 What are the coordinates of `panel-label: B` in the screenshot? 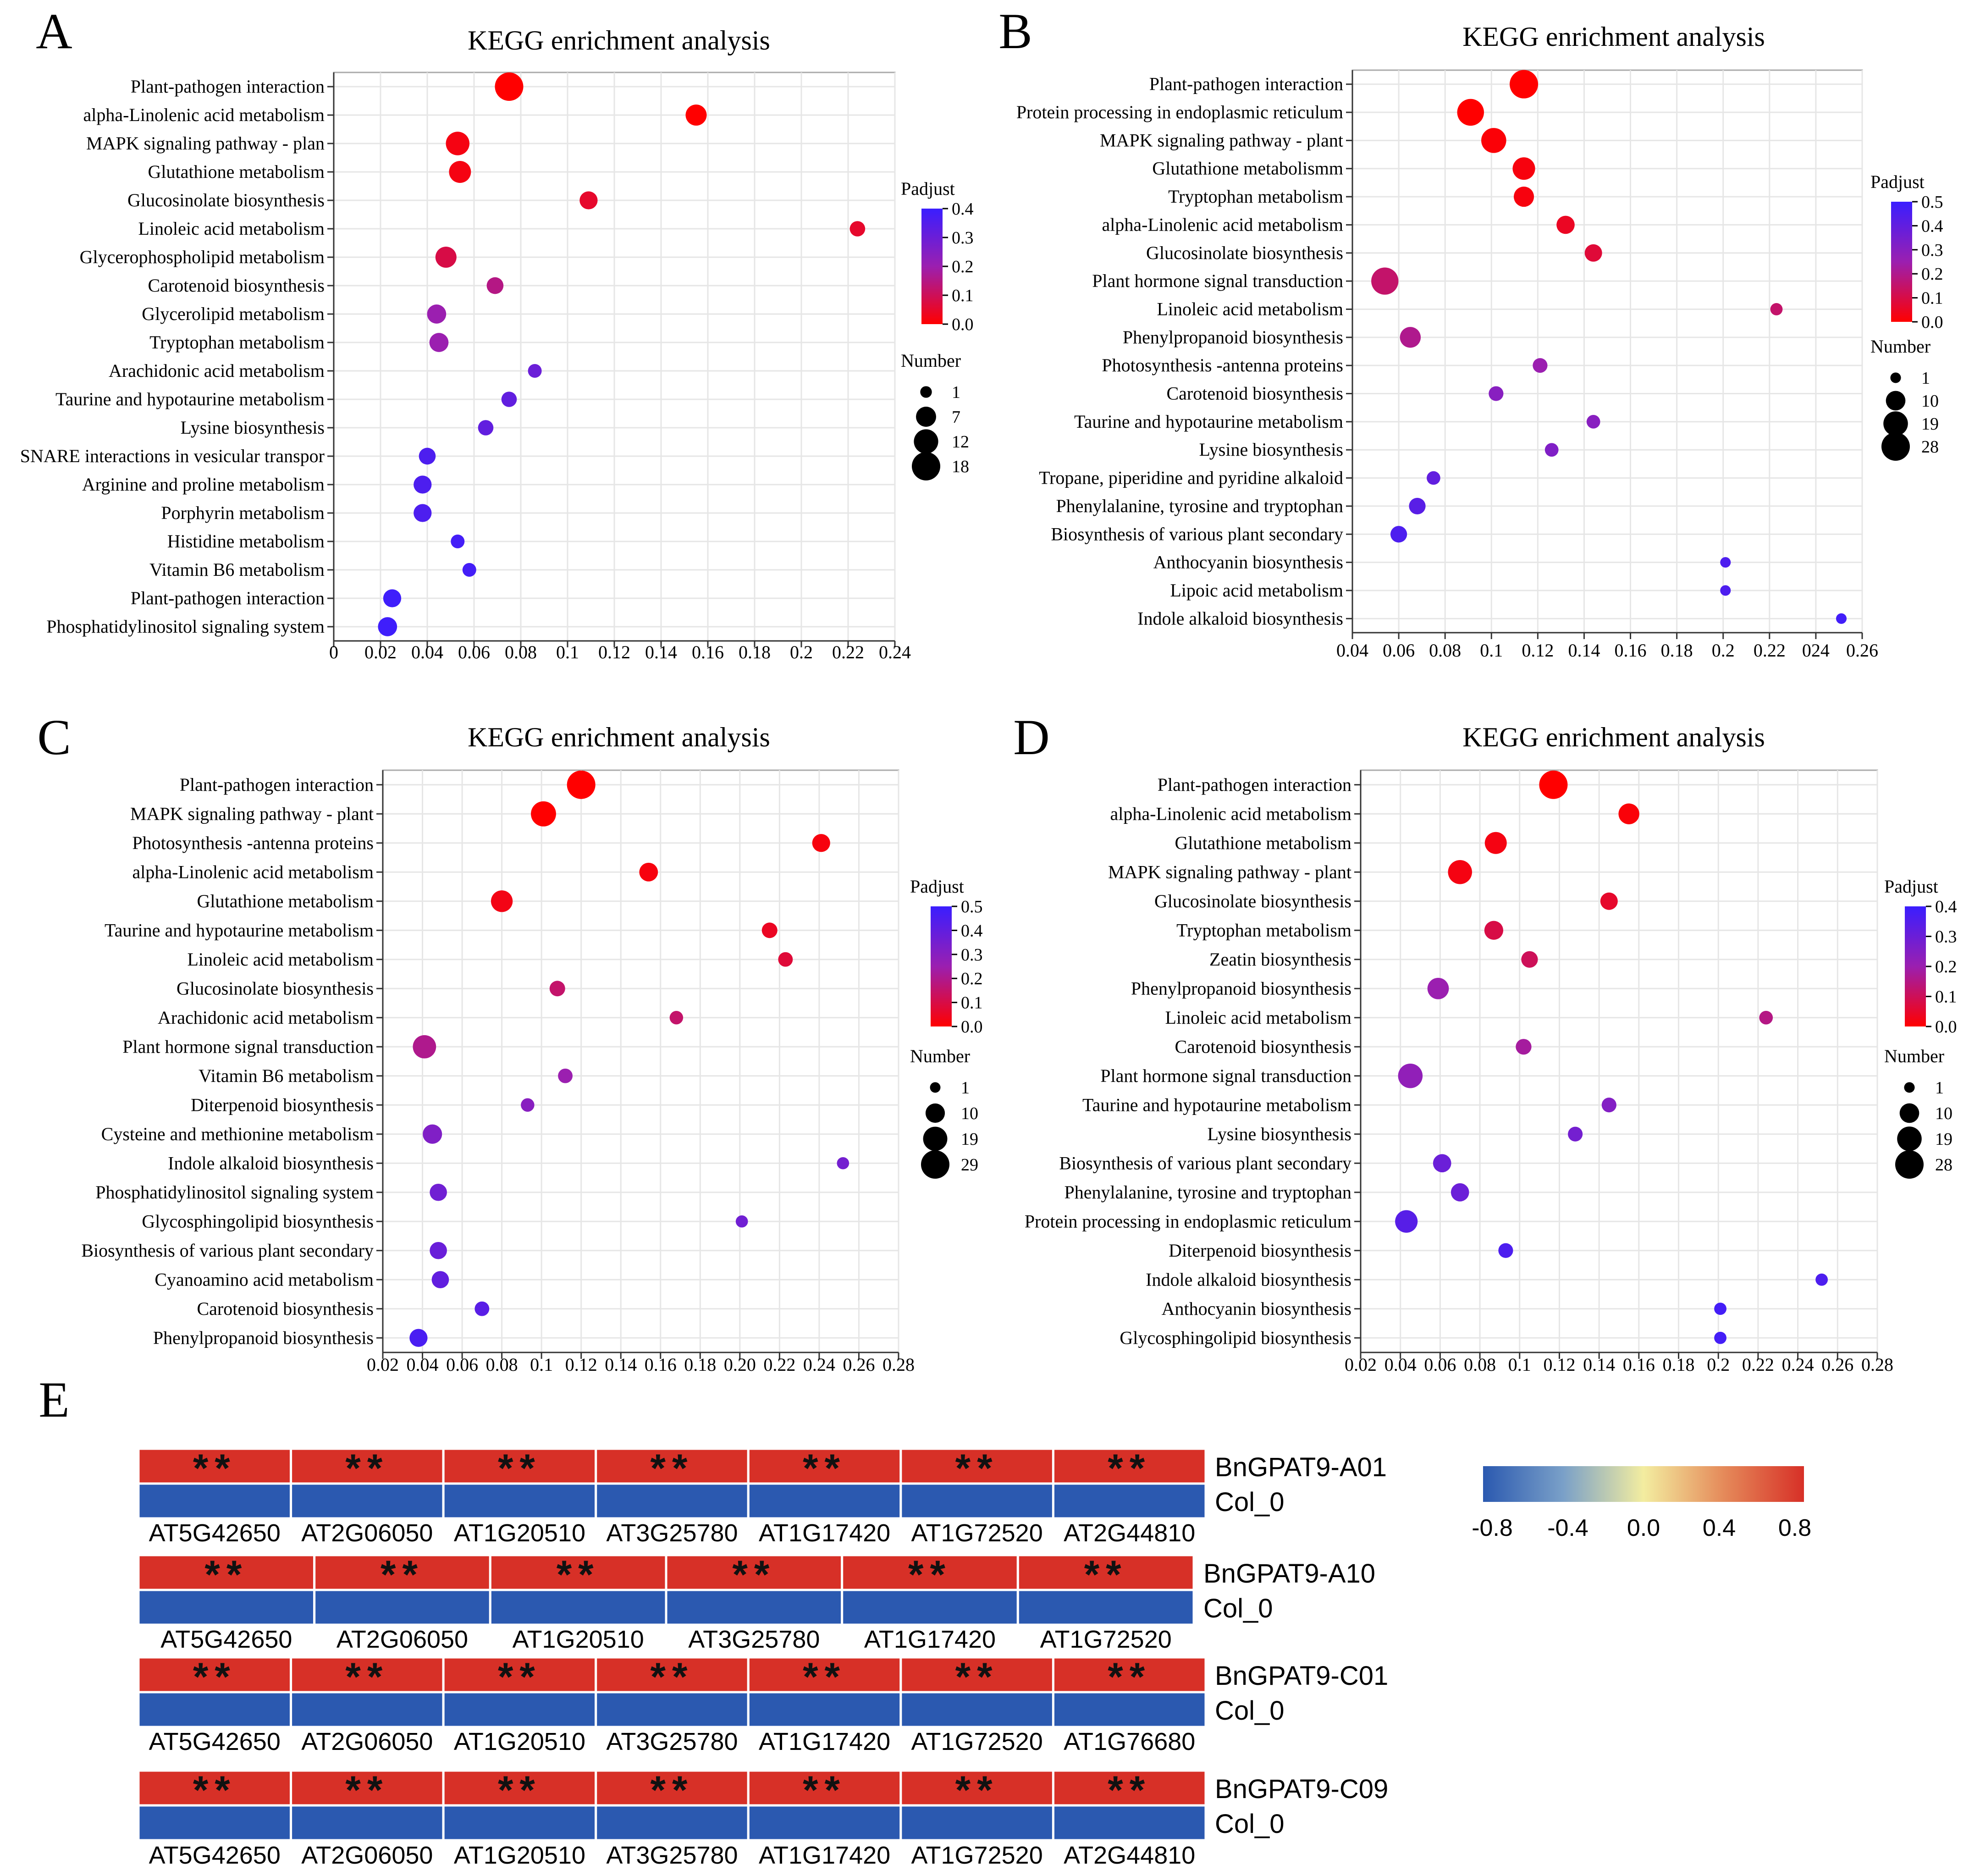 It's located at (1015, 31).